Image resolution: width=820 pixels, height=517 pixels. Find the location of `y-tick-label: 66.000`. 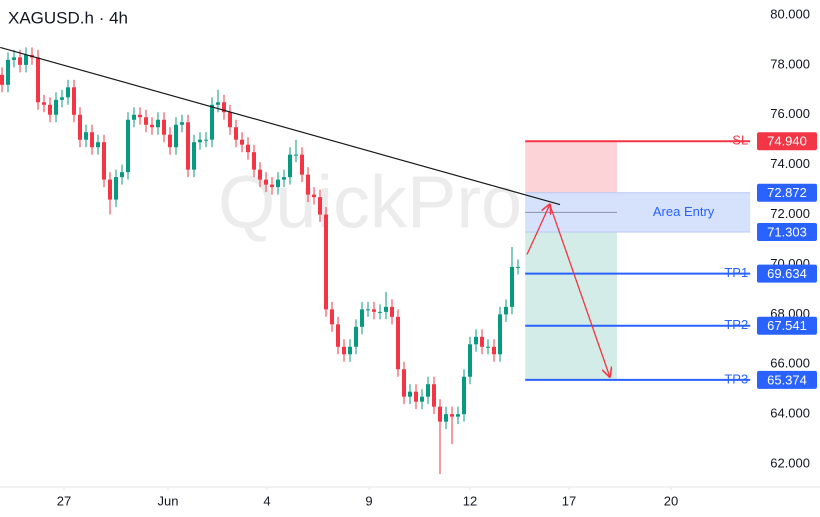

y-tick-label: 66.000 is located at coordinates (790, 363).